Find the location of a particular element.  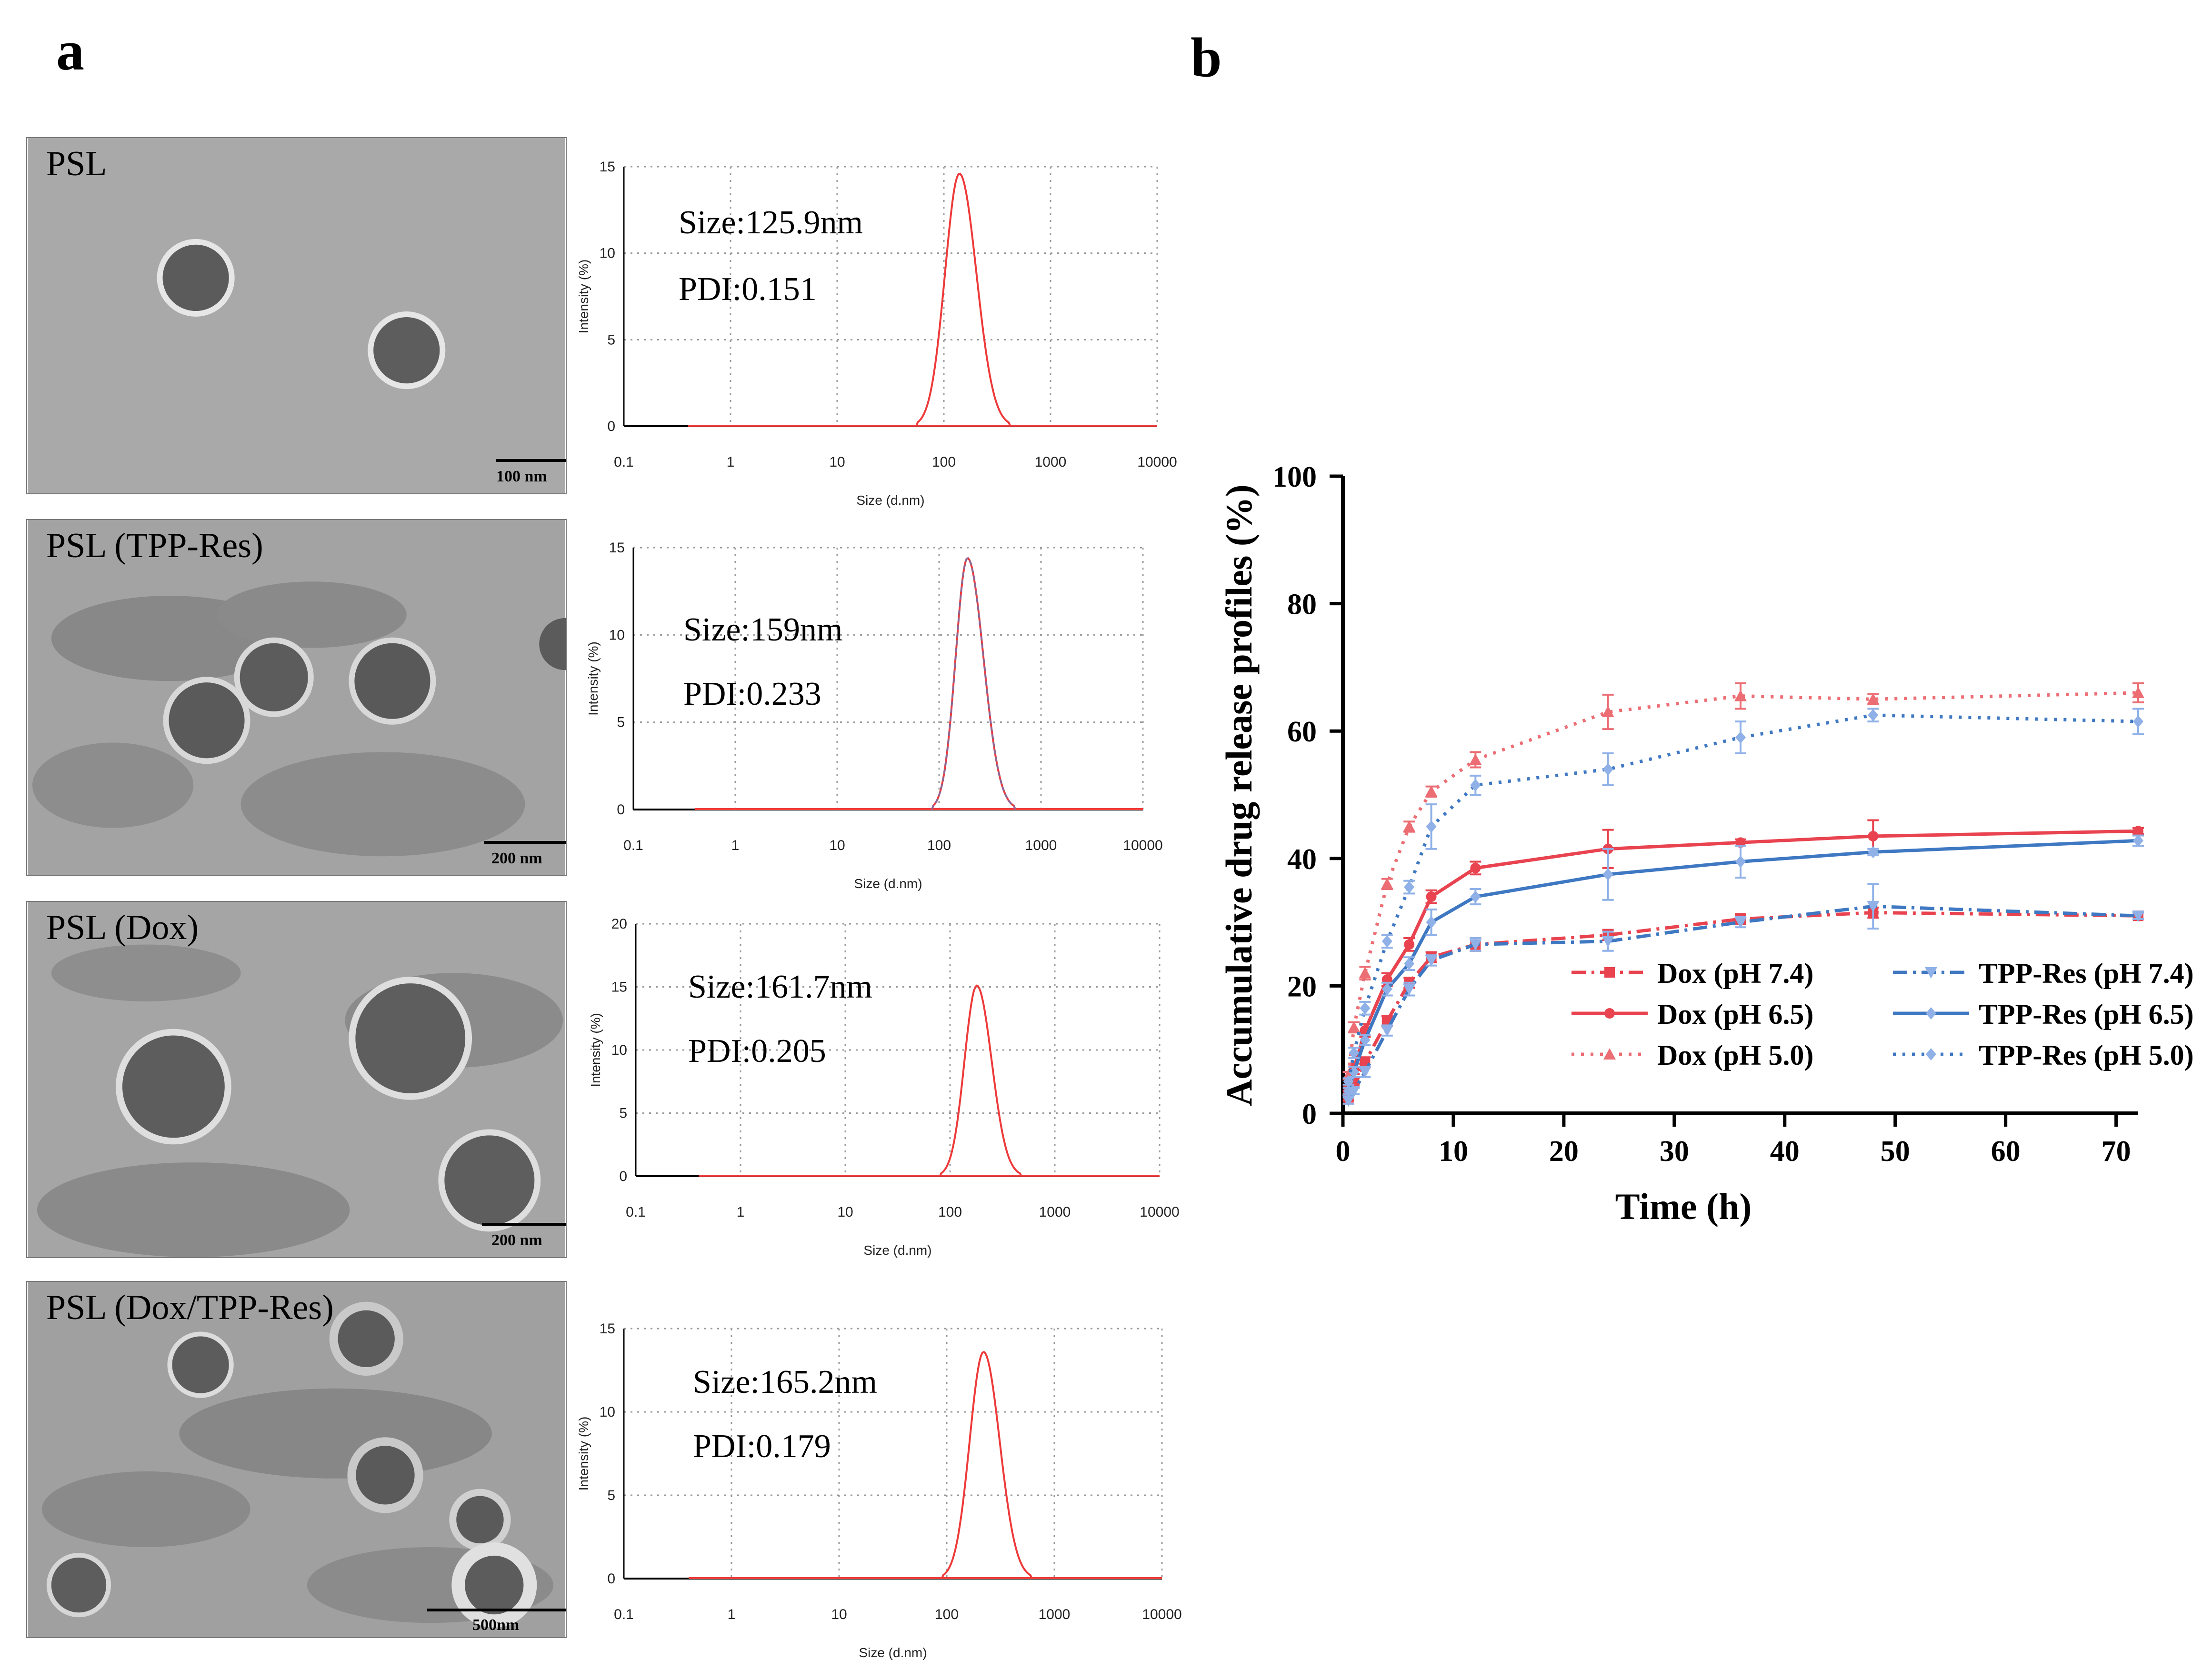

tem-image-psl-tpp-res: PSL (TPP-Res) 200 nm is located at coordinates (296, 697).